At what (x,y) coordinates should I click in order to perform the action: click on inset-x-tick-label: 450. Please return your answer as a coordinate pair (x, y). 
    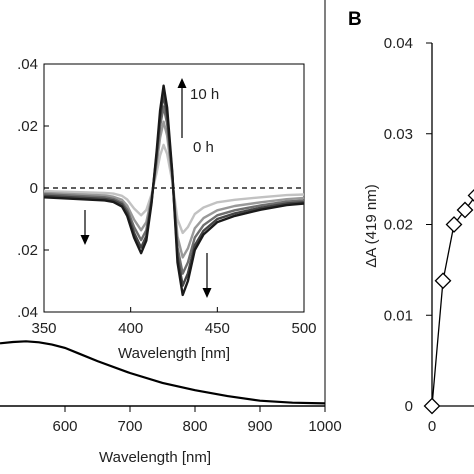
    Looking at the image, I should click on (217, 328).